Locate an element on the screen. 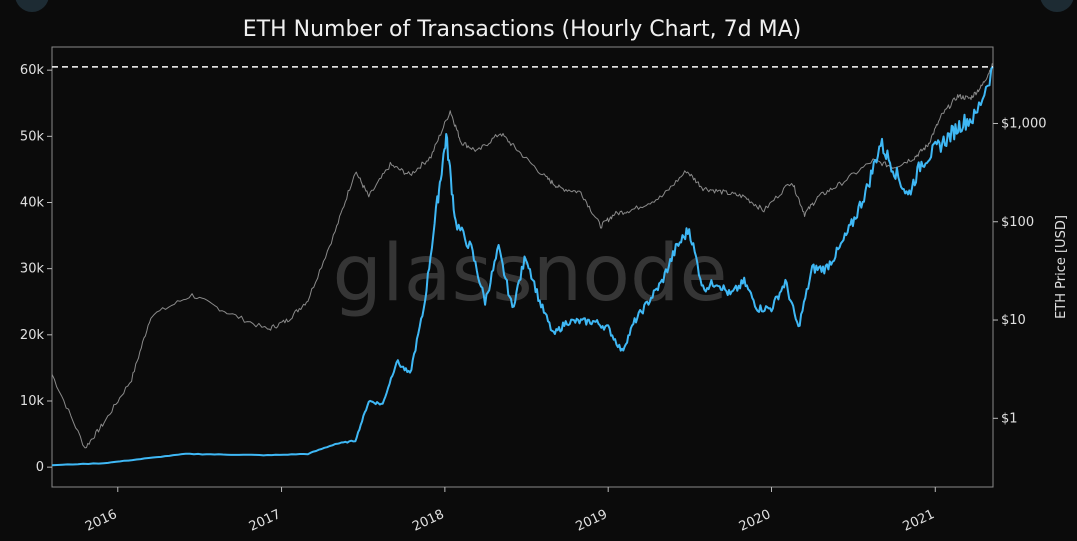 This screenshot has width=1077, height=541. corner-button-left is located at coordinates (32, 6).